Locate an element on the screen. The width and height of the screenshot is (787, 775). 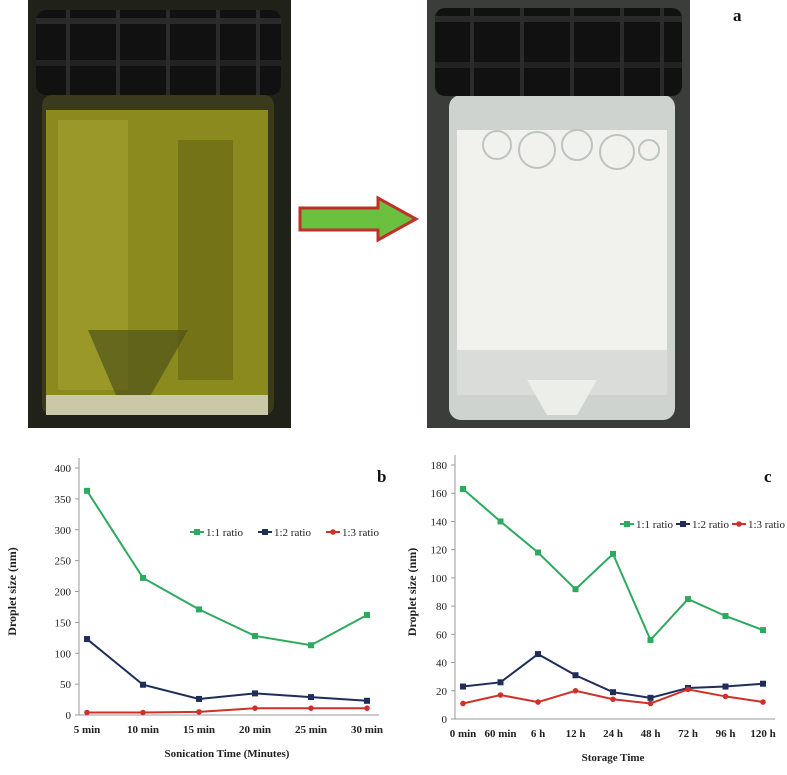
y-tick-label: 180 is located at coordinates (439, 466).